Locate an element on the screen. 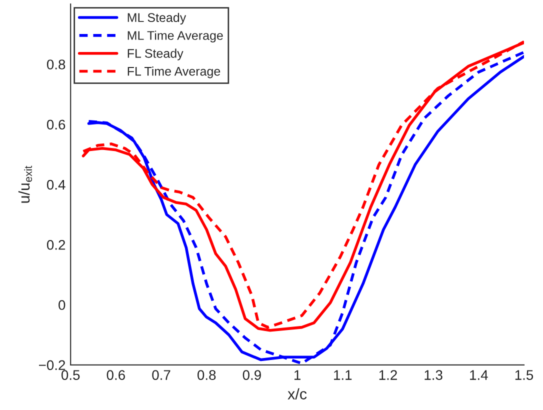  x-tick-label: 1.3 is located at coordinates (433, 375).